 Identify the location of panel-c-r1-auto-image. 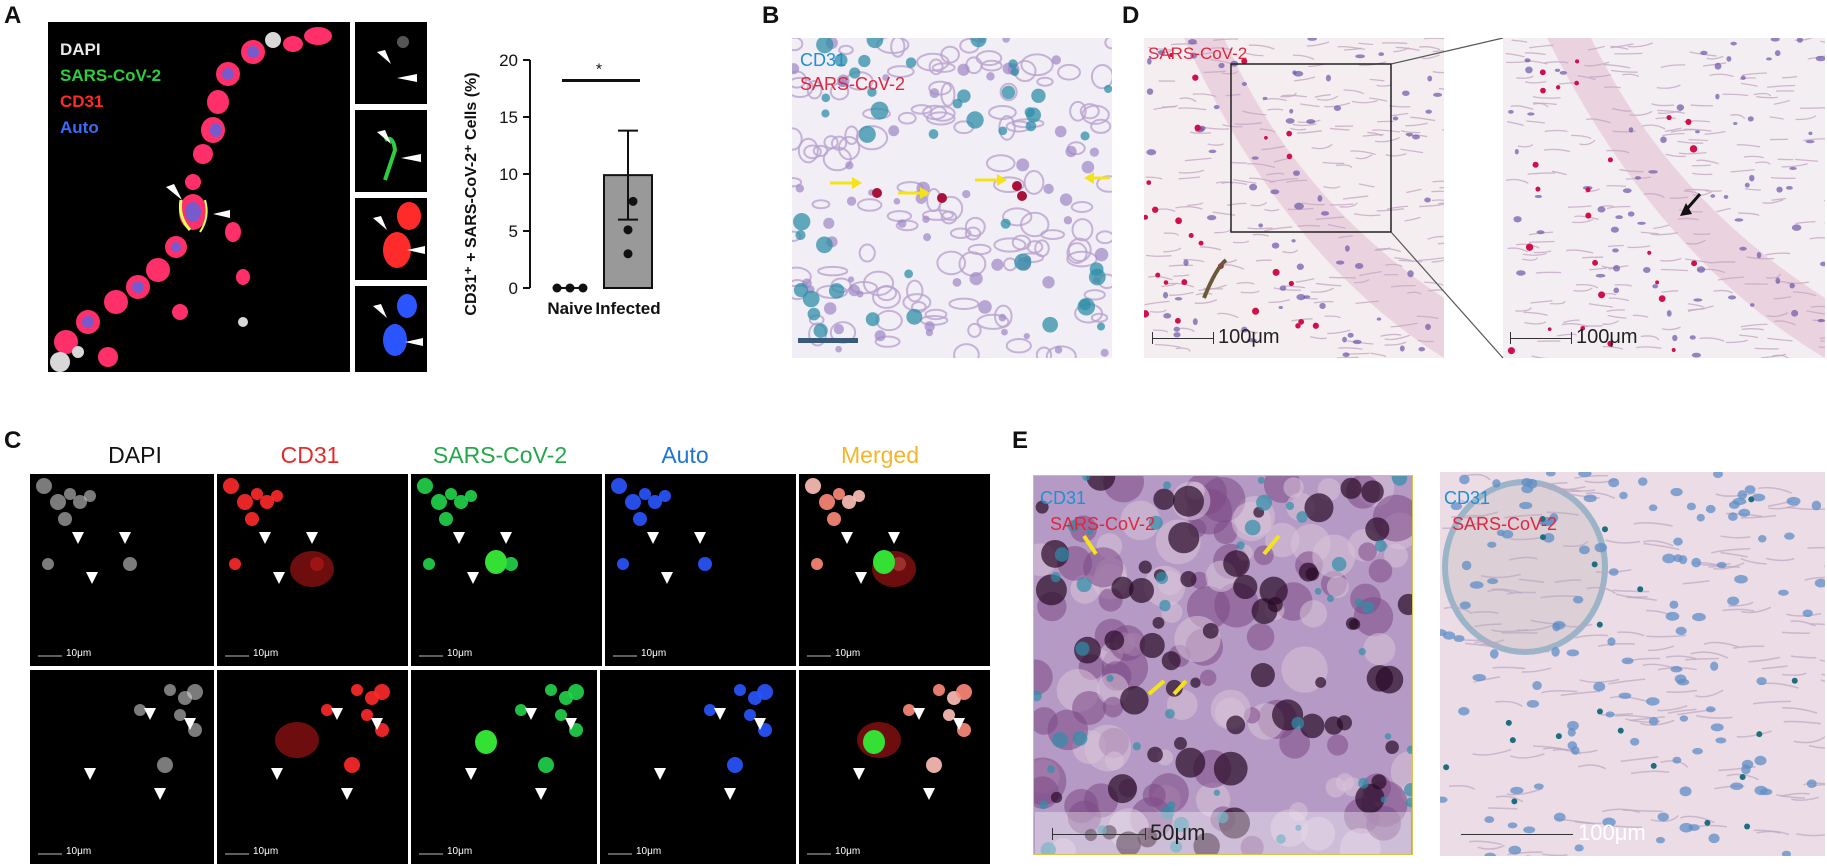
(700, 570).